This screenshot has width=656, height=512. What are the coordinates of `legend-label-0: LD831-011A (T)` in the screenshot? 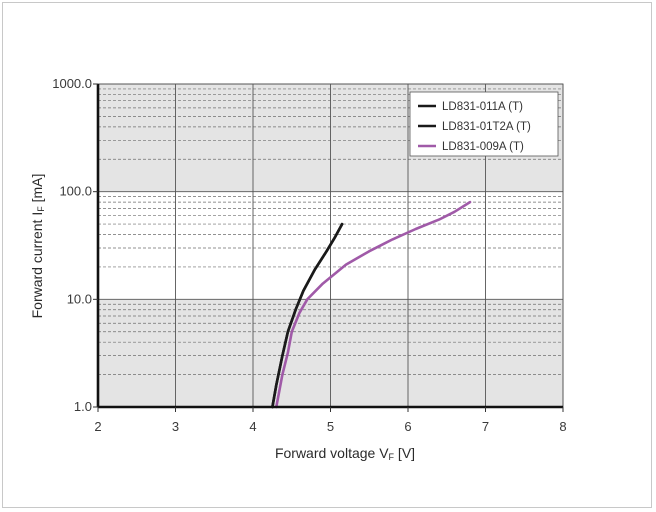 It's located at (482, 107).